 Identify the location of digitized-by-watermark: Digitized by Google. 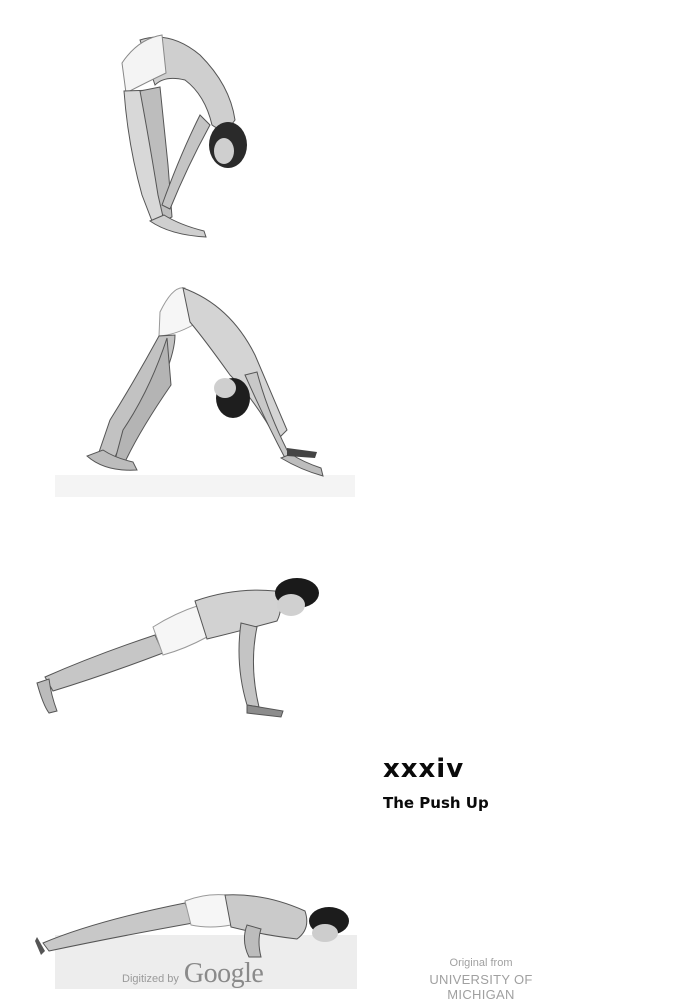
(193, 974).